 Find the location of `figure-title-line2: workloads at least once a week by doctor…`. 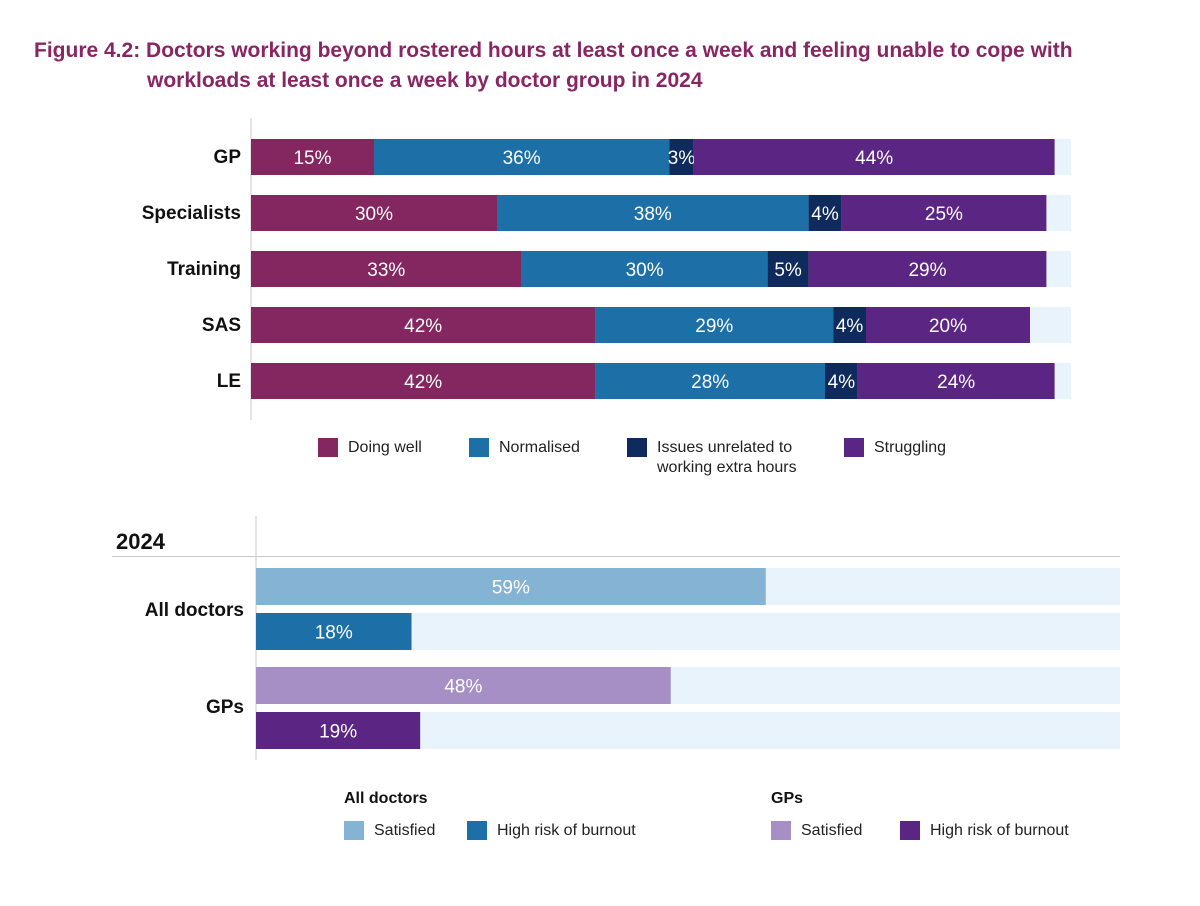

figure-title-line2: workloads at least once a week by doctor… is located at coordinates (425, 80).